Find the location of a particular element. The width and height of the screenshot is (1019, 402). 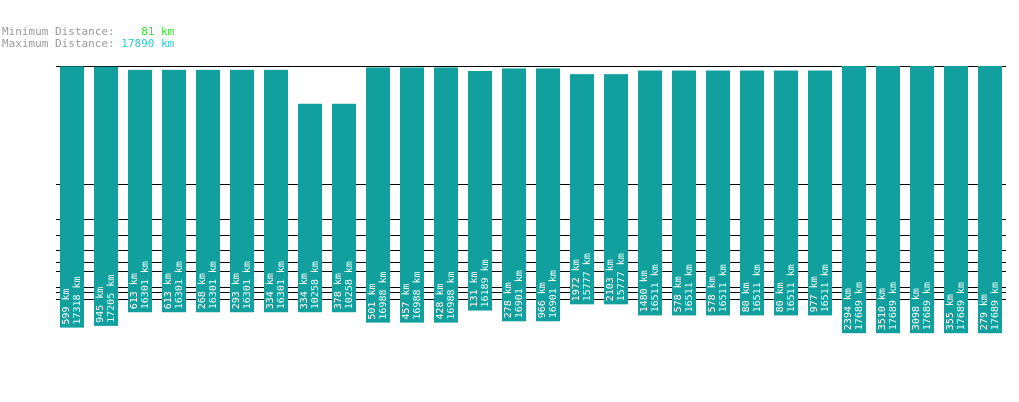

distance-bar: 3510 km 17689 km is located at coordinates (888, 200).